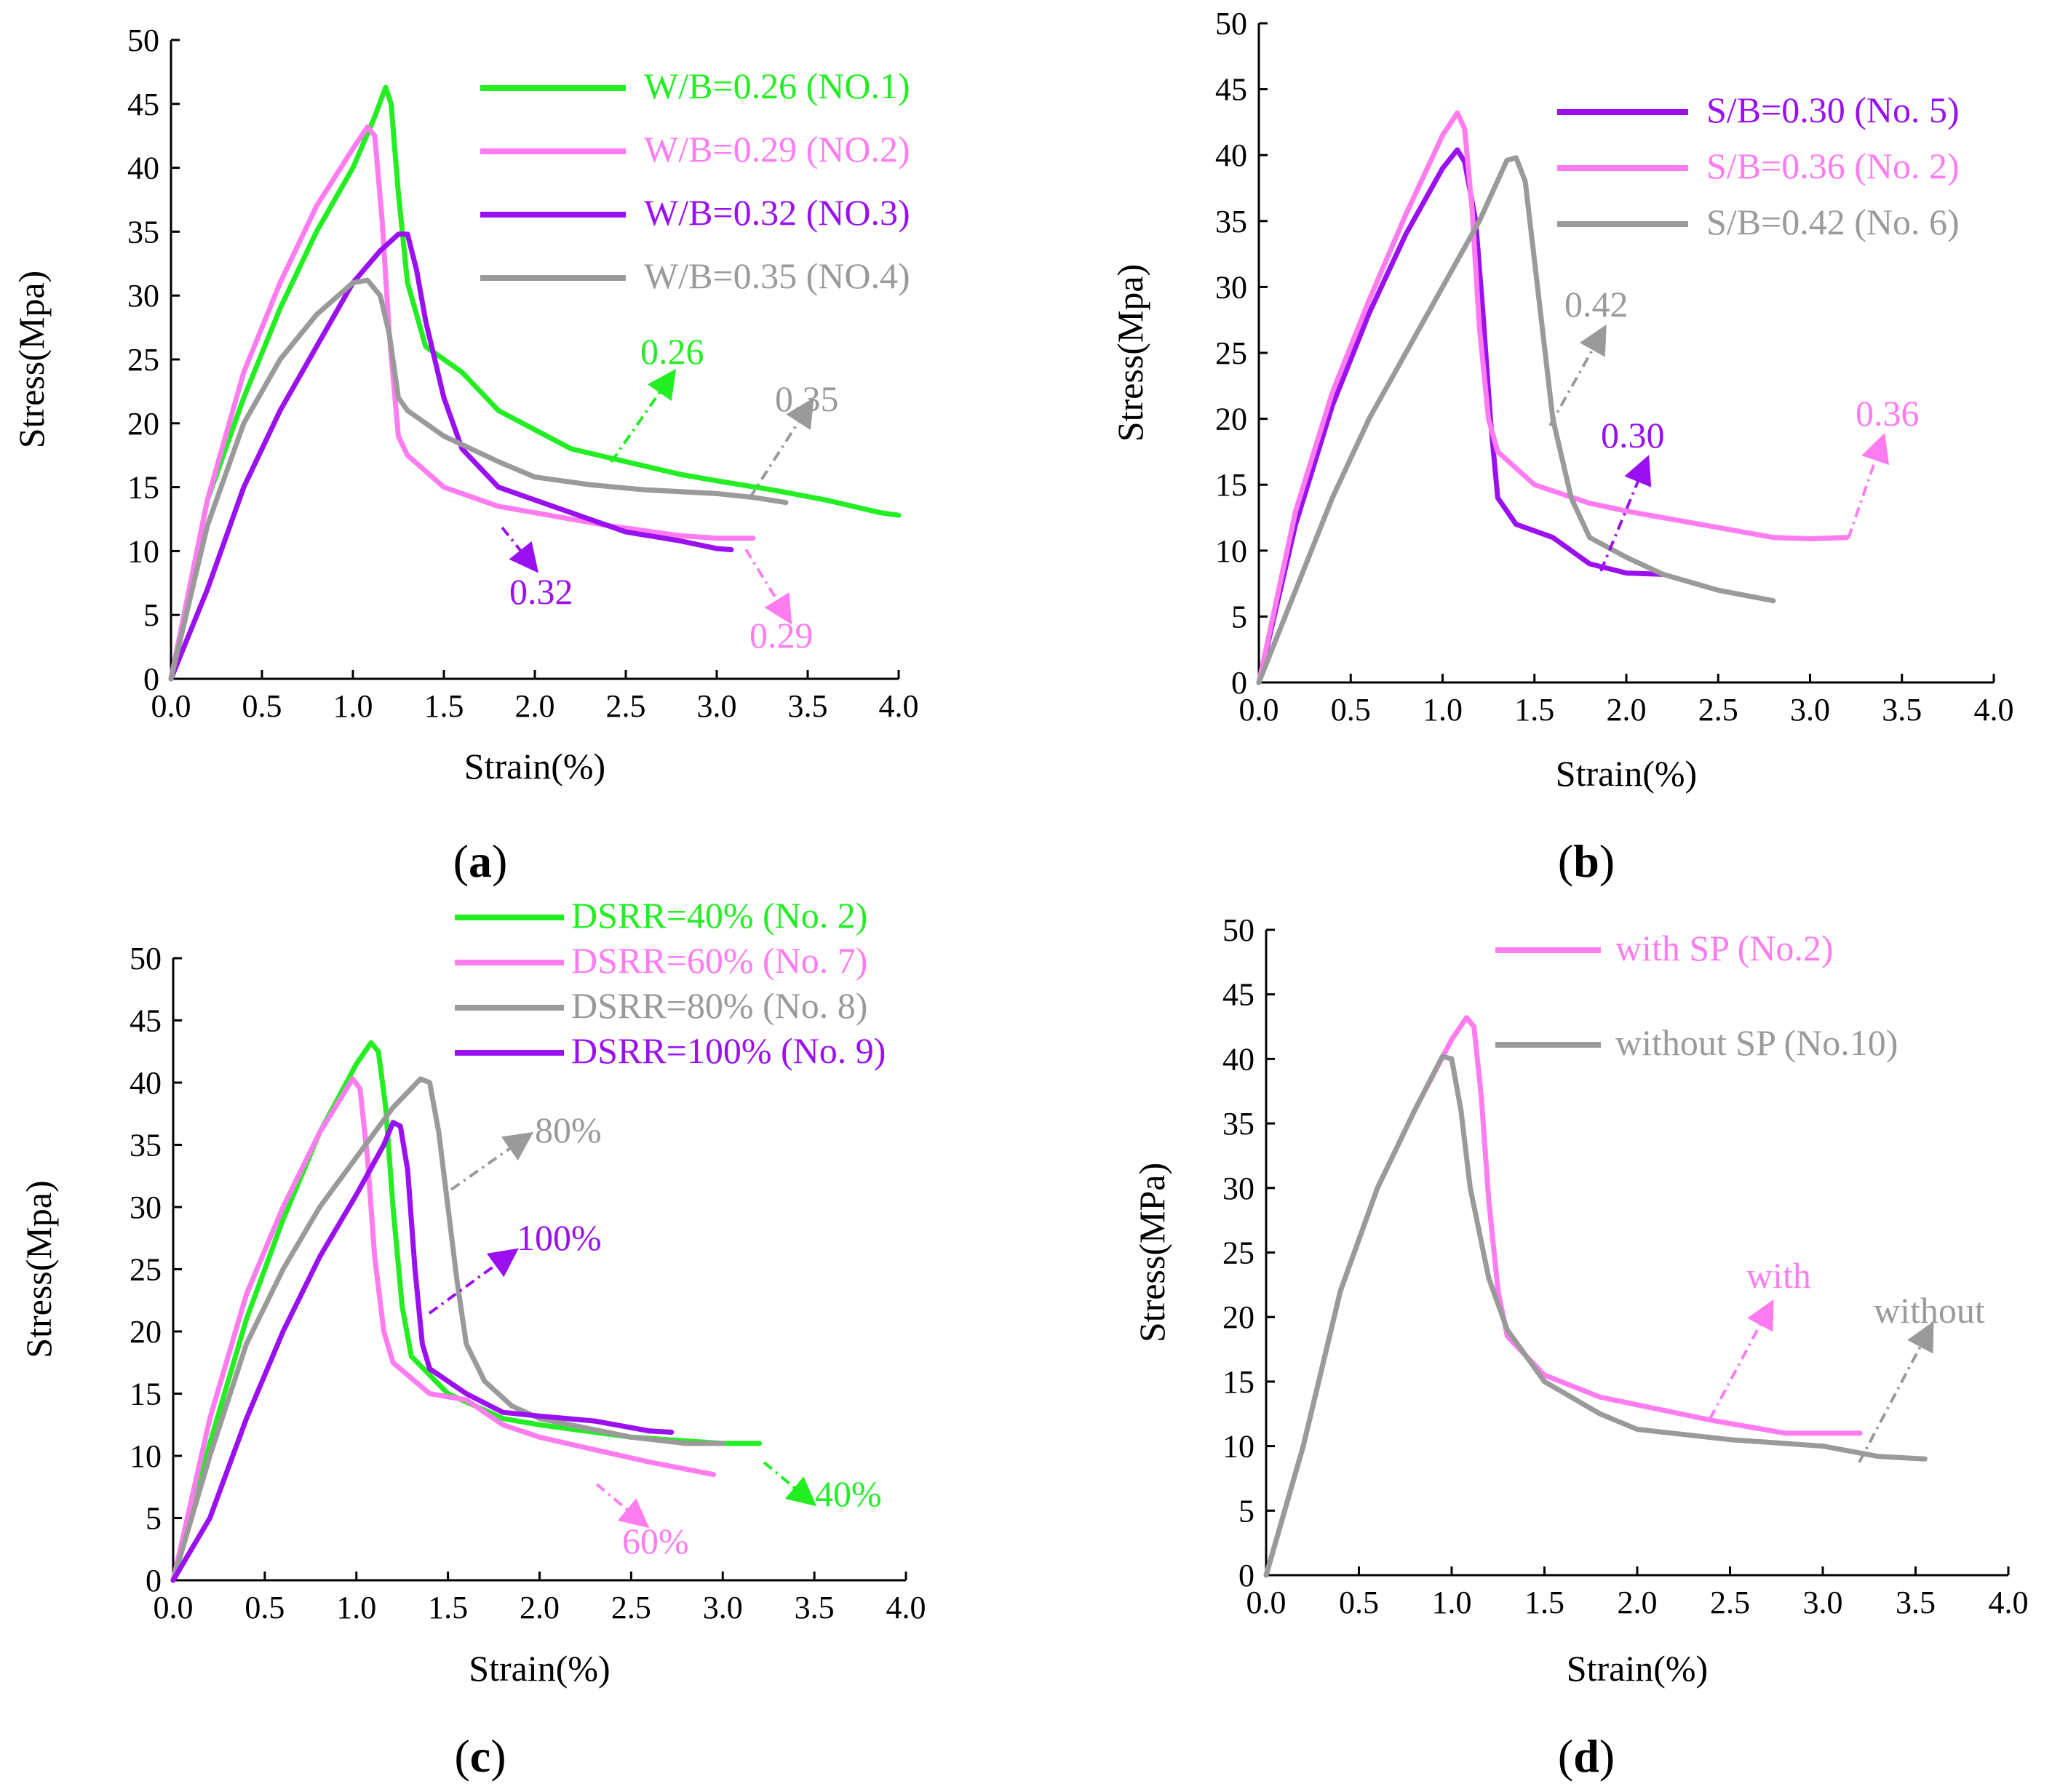 The height and width of the screenshot is (1792, 2052). What do you see at coordinates (1587, 861) in the screenshot?
I see `panel-label: (b)` at bounding box center [1587, 861].